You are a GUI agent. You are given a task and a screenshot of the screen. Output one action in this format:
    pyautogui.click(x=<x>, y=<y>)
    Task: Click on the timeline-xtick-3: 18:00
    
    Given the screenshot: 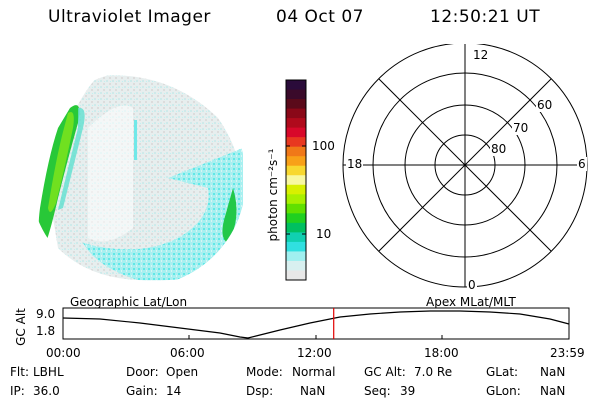 What is the action you would take?
    pyautogui.click(x=441, y=353)
    